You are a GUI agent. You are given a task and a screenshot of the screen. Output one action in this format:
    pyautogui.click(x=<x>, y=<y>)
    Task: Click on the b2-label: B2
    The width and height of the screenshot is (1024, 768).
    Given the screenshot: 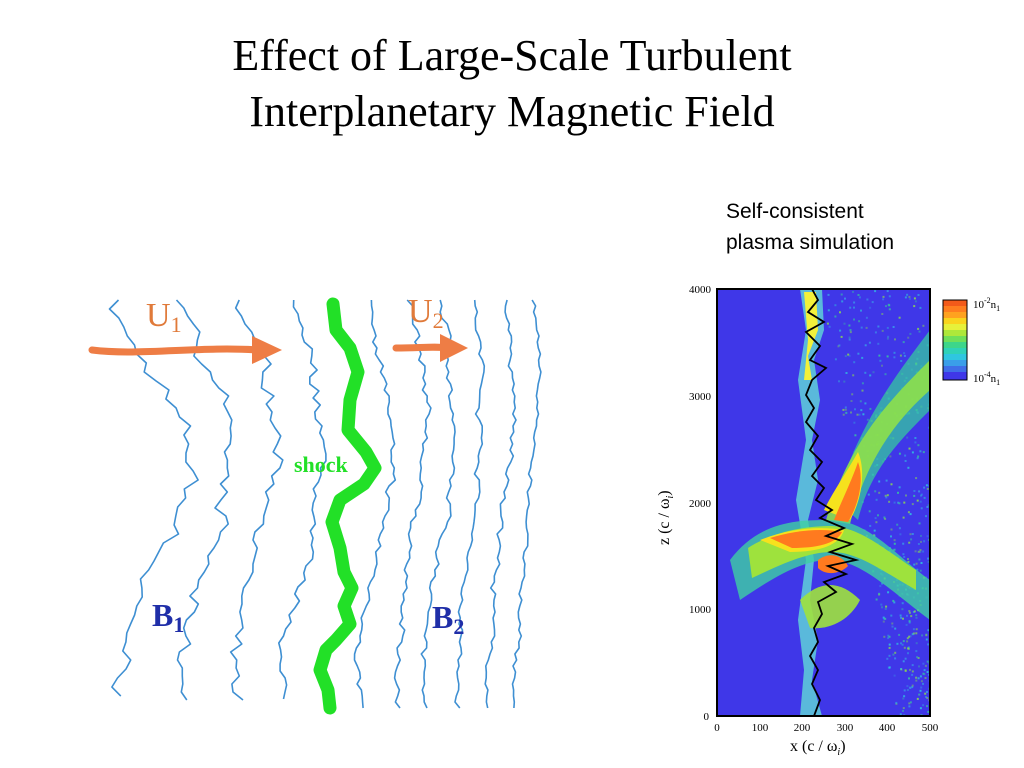 What is the action you would take?
    pyautogui.click(x=448, y=619)
    